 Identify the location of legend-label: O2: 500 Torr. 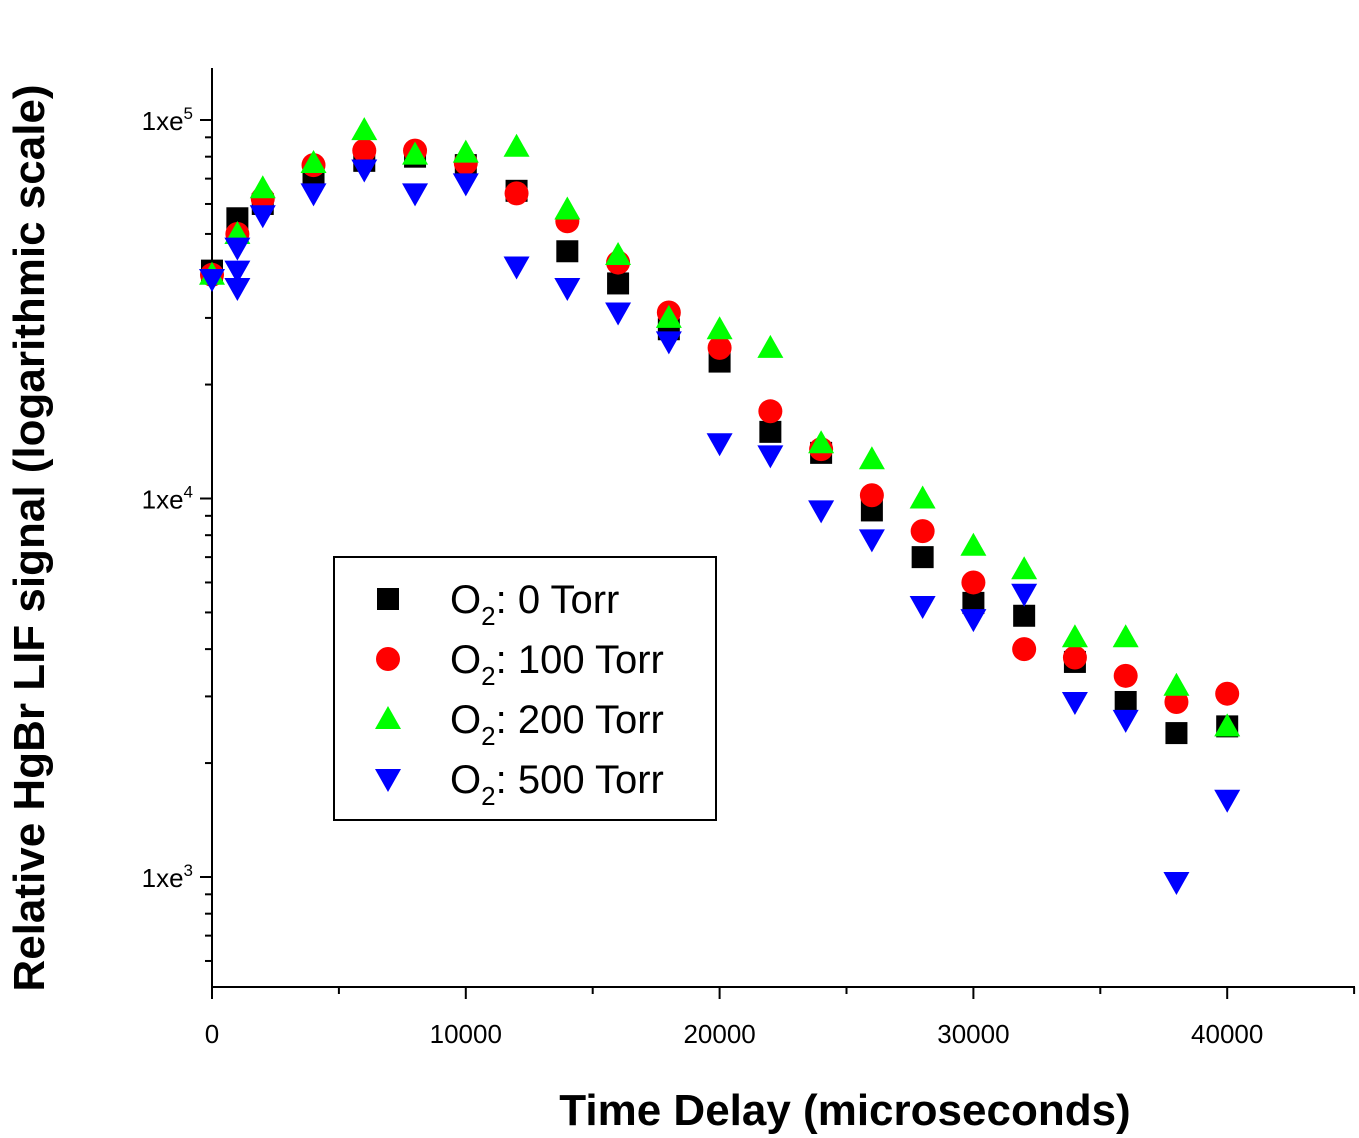
(557, 784).